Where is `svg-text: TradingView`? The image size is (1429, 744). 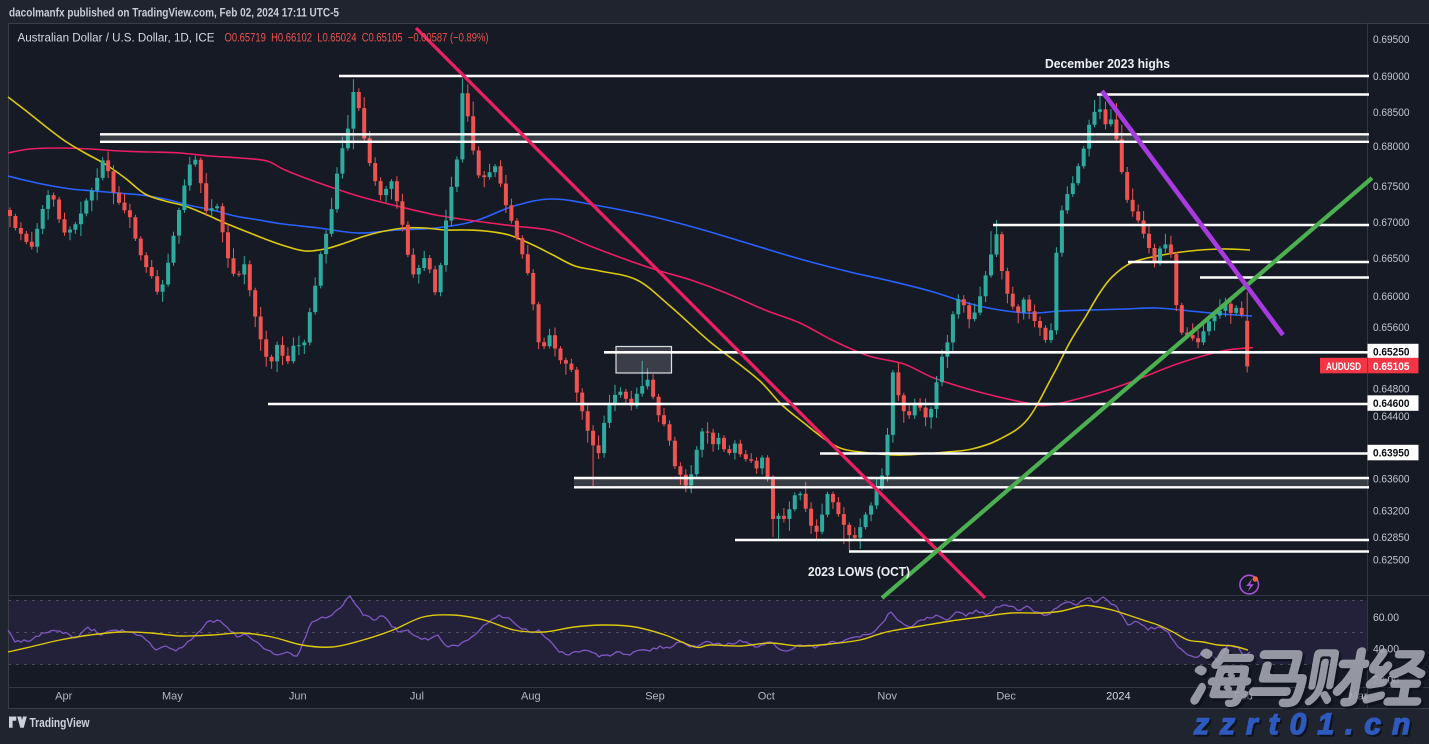 svg-text: TradingView is located at coordinates (60, 722).